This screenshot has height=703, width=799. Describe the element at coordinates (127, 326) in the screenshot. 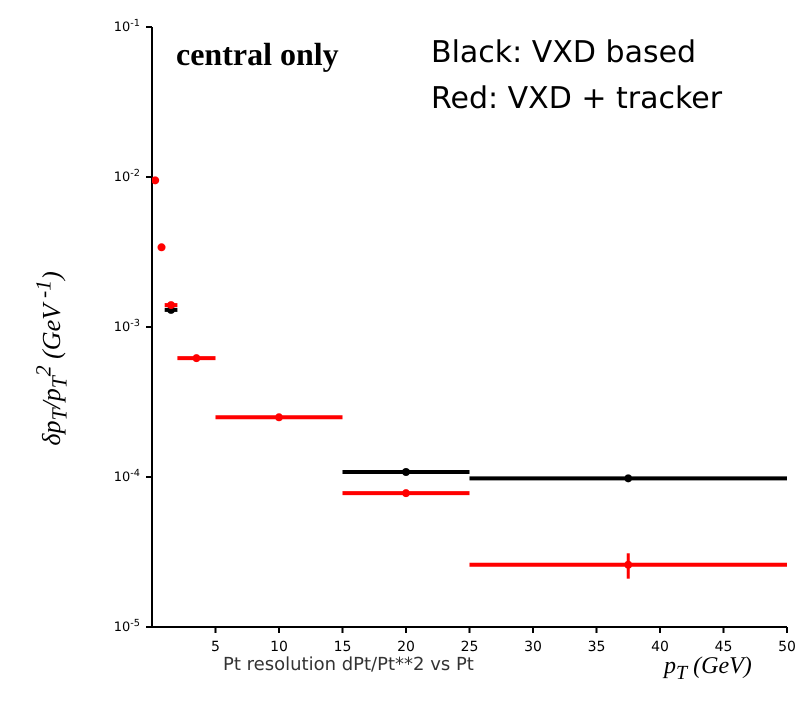

I see `y-tick-label: 10$^{-3}$` at that location.